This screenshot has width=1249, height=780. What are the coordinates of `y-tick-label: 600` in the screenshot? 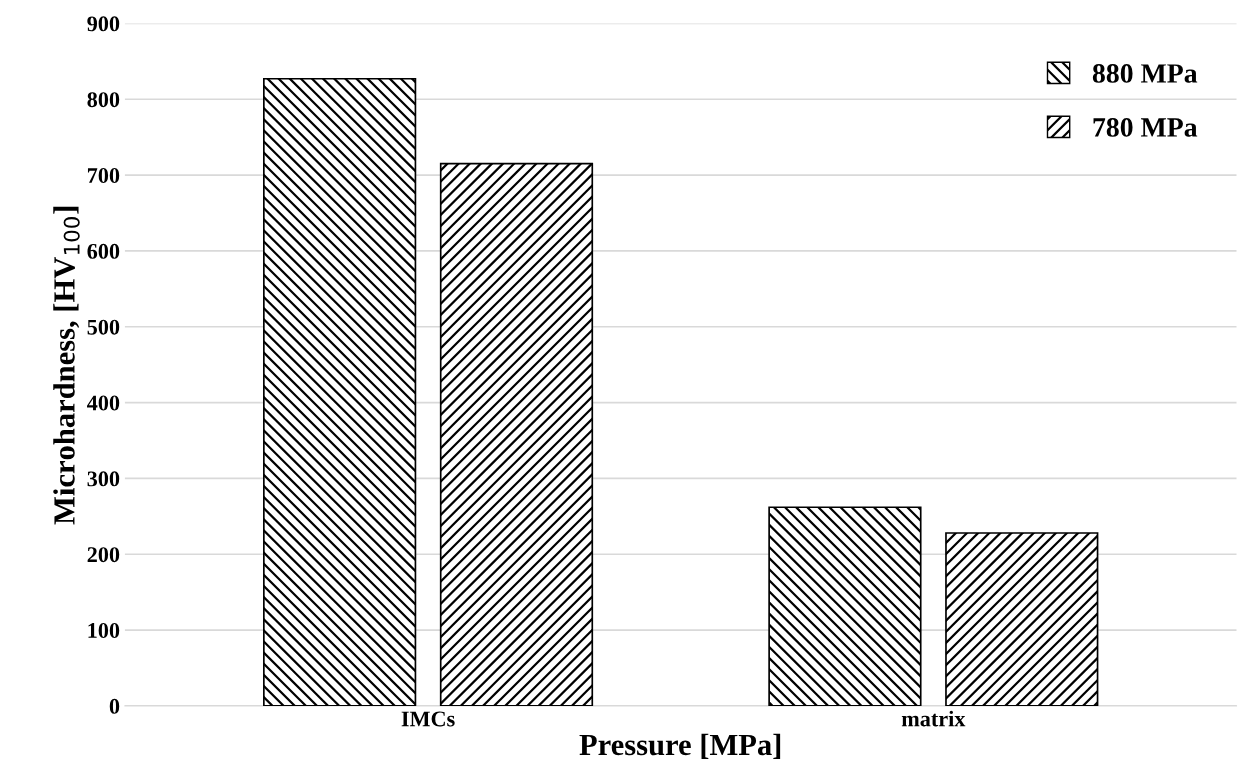 It's located at (103, 251).